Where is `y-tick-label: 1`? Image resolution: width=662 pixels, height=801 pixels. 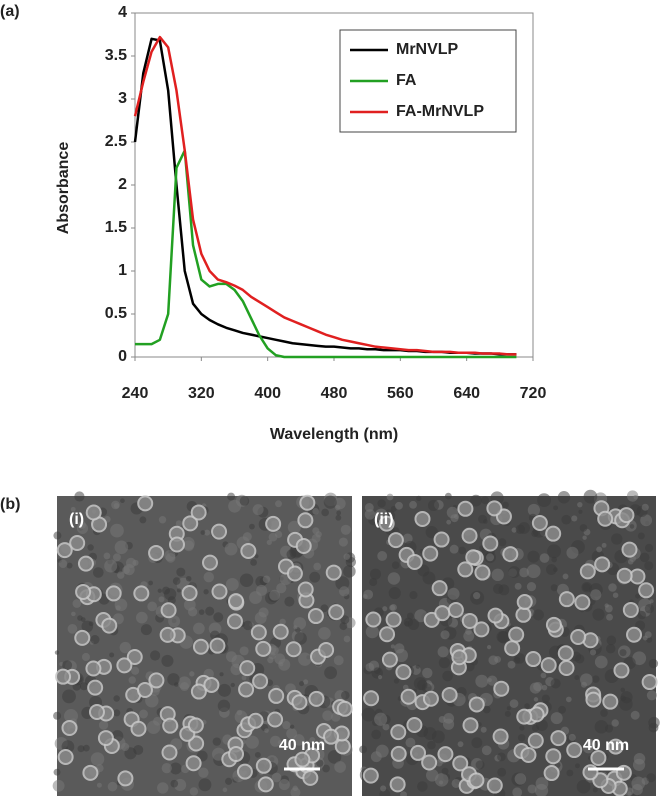
y-tick-label: 1 is located at coordinates (122, 270).